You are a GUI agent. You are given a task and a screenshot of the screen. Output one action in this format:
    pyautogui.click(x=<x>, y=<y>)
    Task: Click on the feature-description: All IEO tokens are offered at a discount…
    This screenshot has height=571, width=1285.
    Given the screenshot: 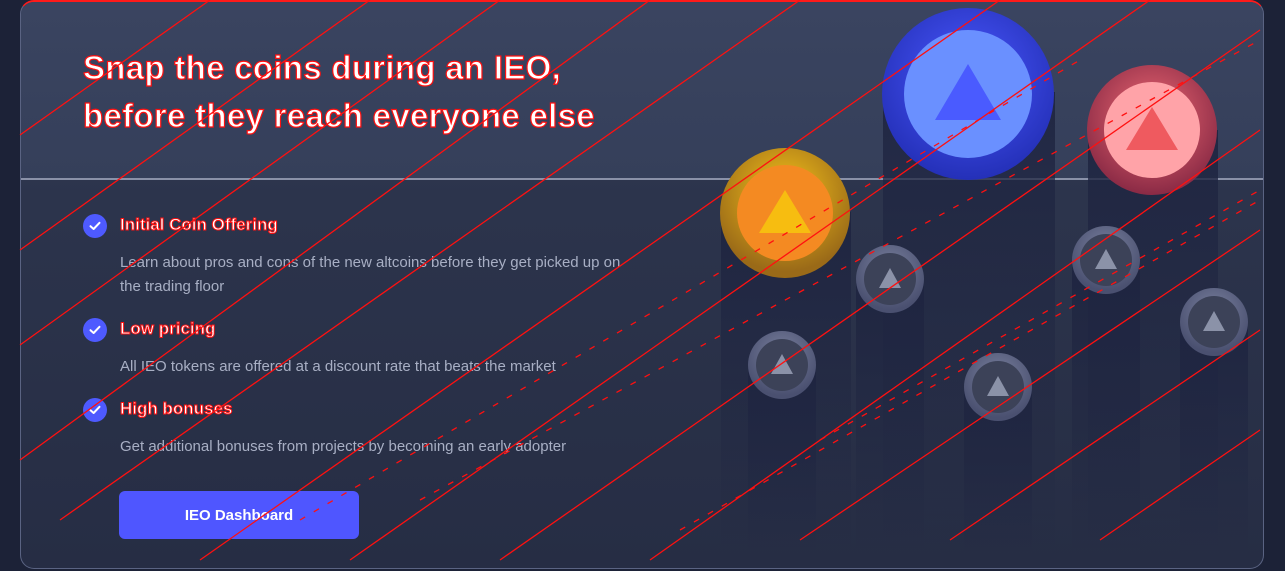 What is the action you would take?
    pyautogui.click(x=338, y=366)
    